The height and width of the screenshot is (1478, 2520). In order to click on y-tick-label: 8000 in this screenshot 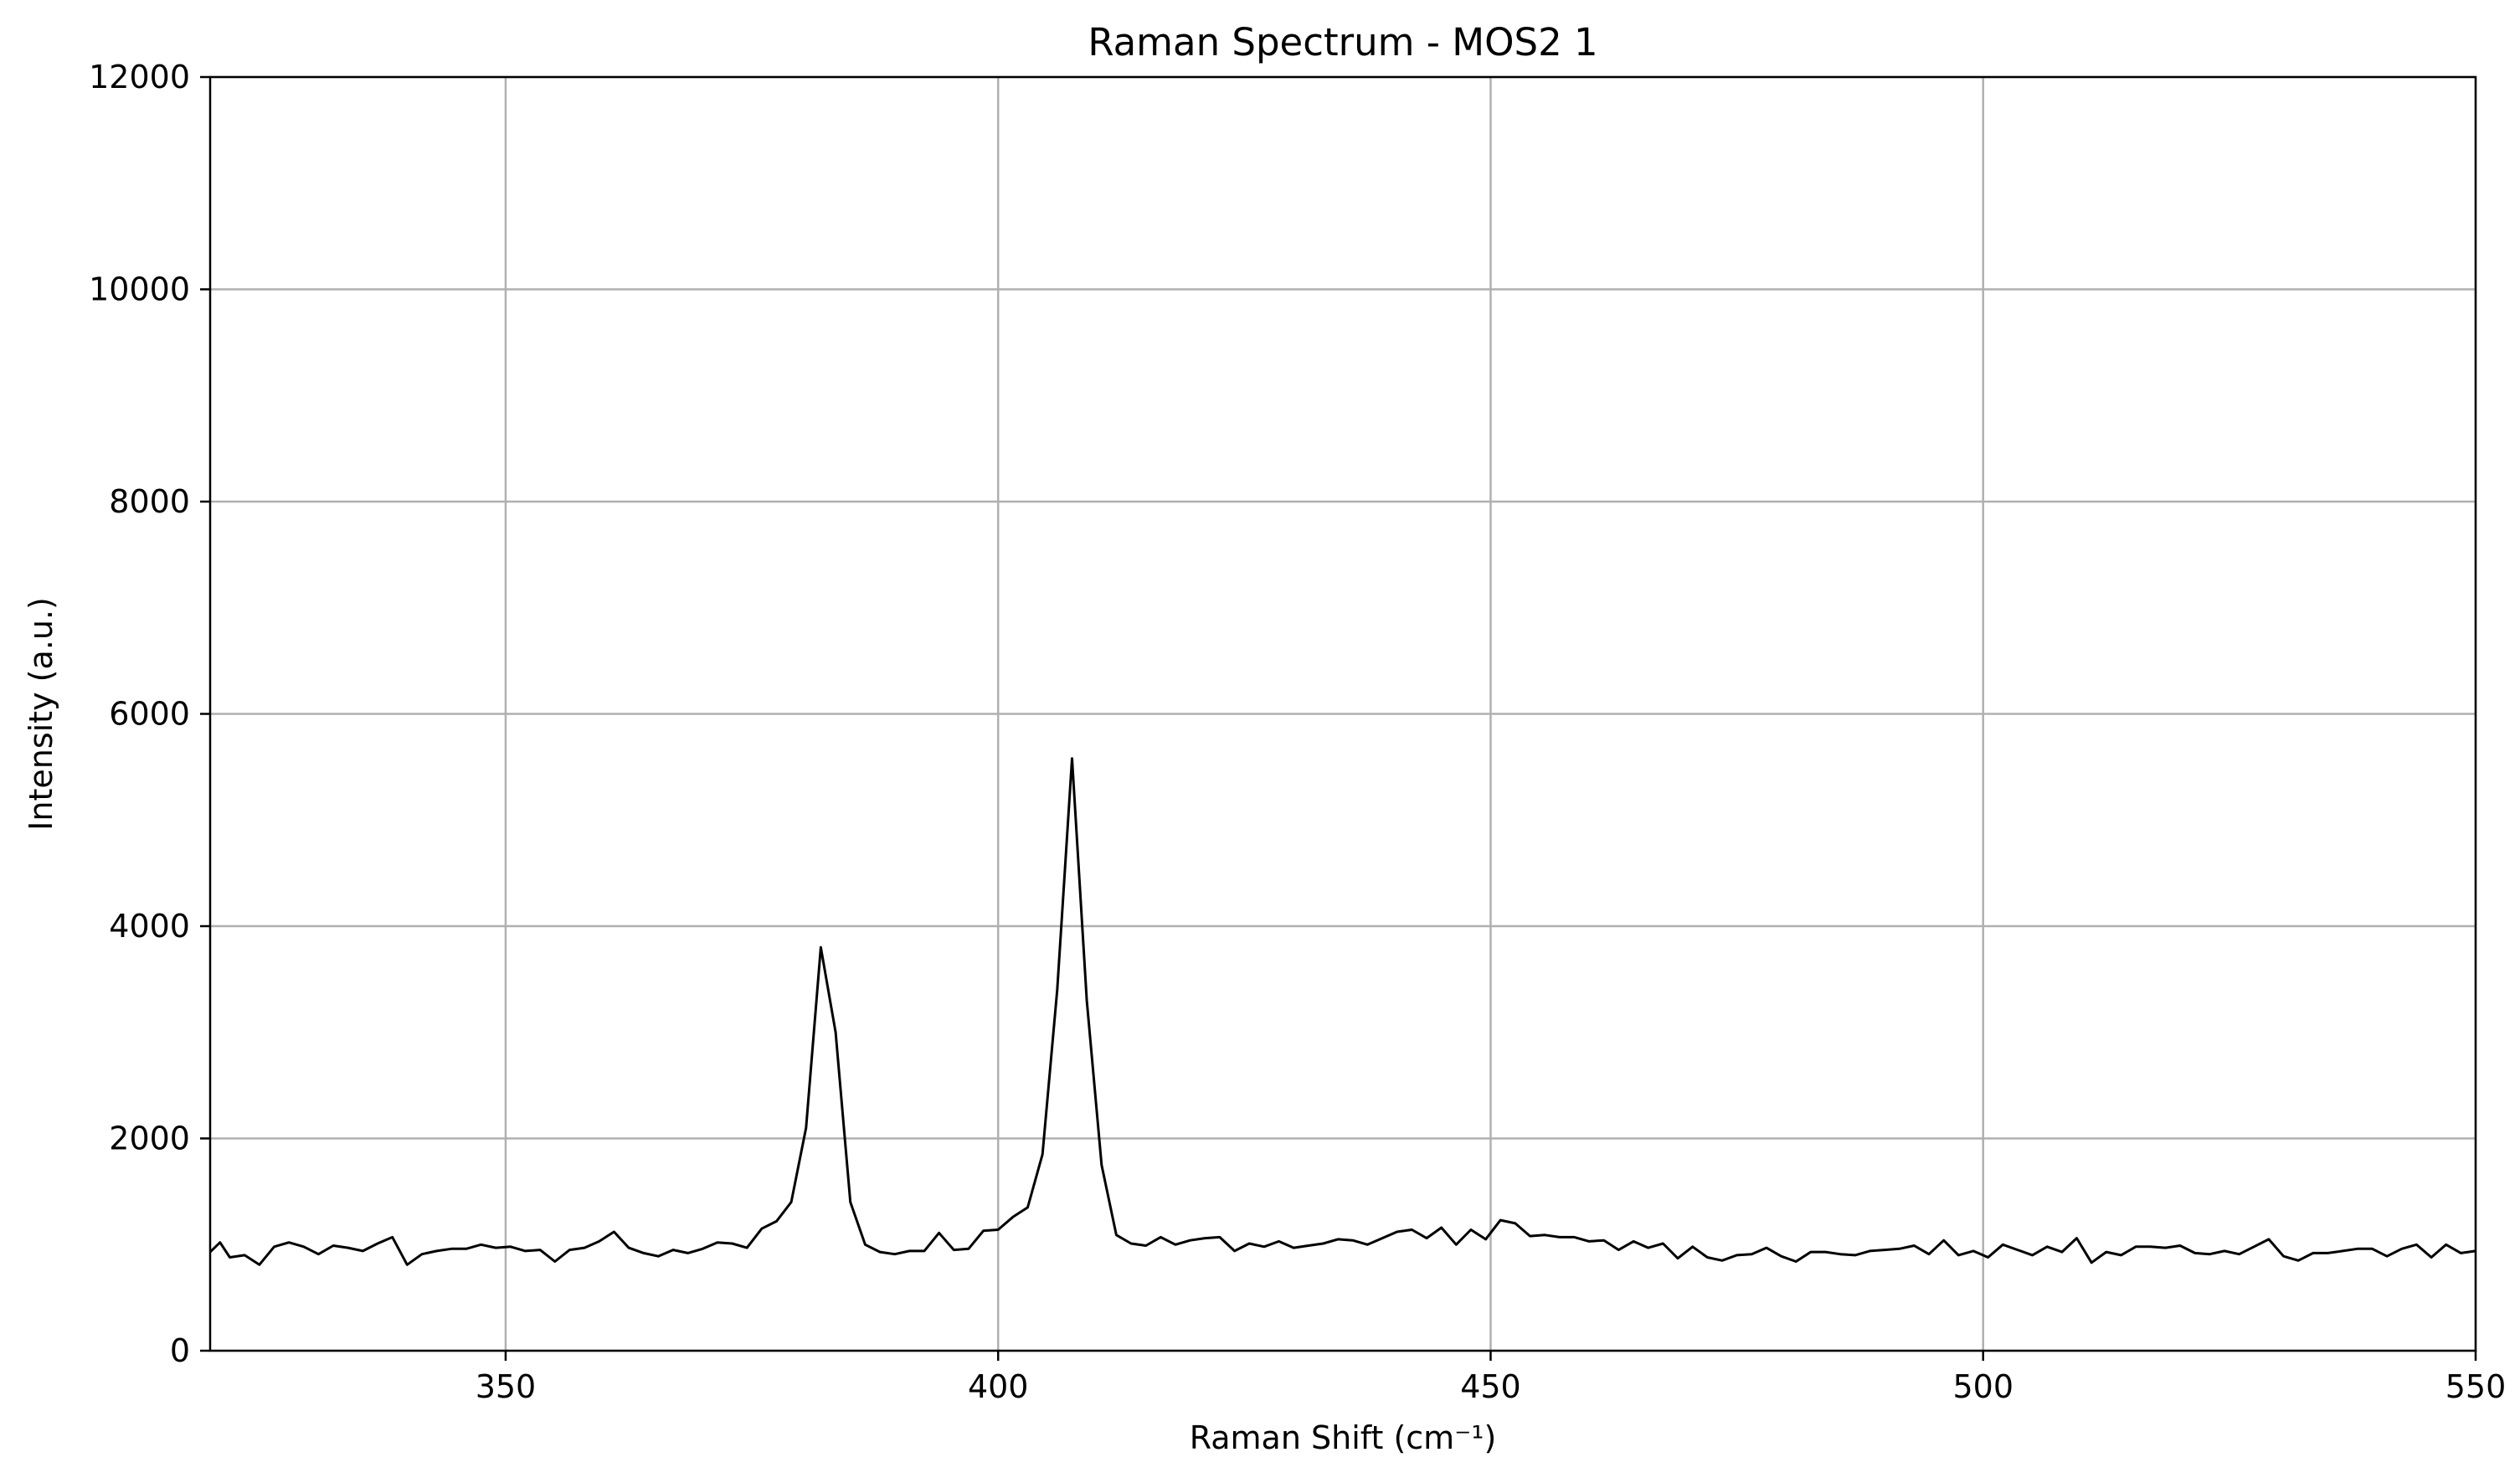, I will do `click(149, 501)`.